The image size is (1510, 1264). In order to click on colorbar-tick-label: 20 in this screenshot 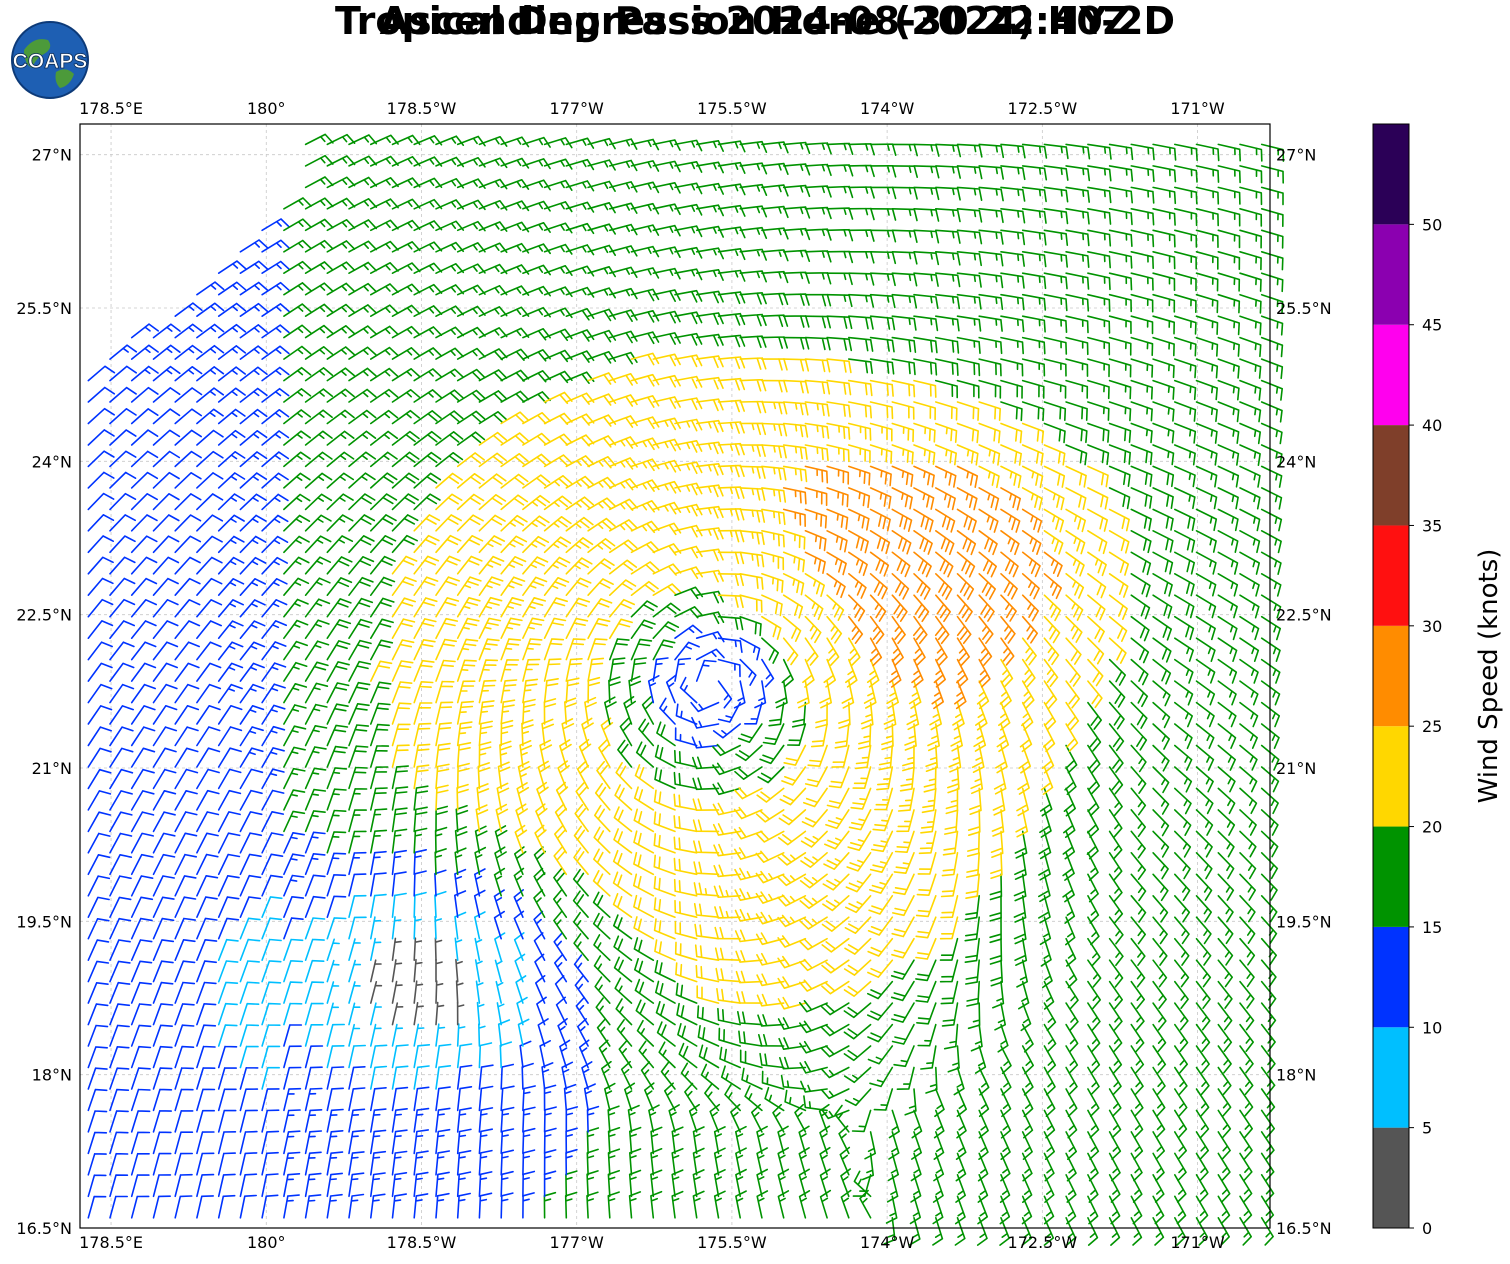, I will do `click(1432, 827)`.